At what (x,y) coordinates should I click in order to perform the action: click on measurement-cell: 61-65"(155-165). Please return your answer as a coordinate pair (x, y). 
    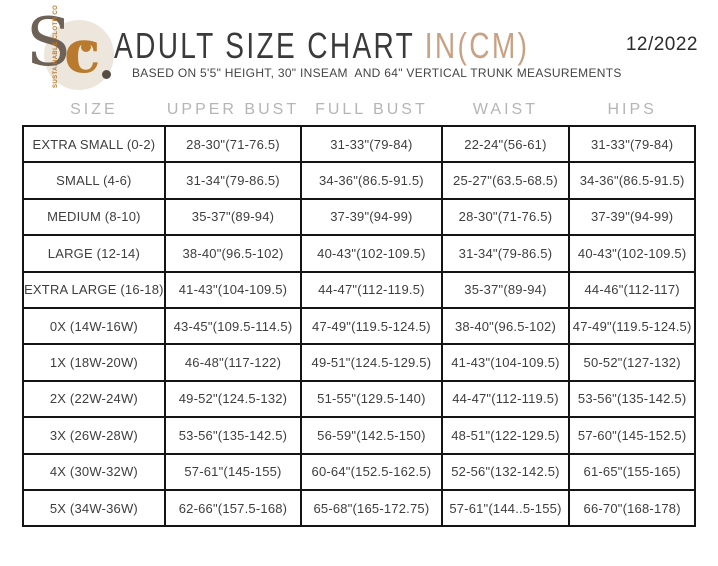
    Looking at the image, I should click on (632, 471).